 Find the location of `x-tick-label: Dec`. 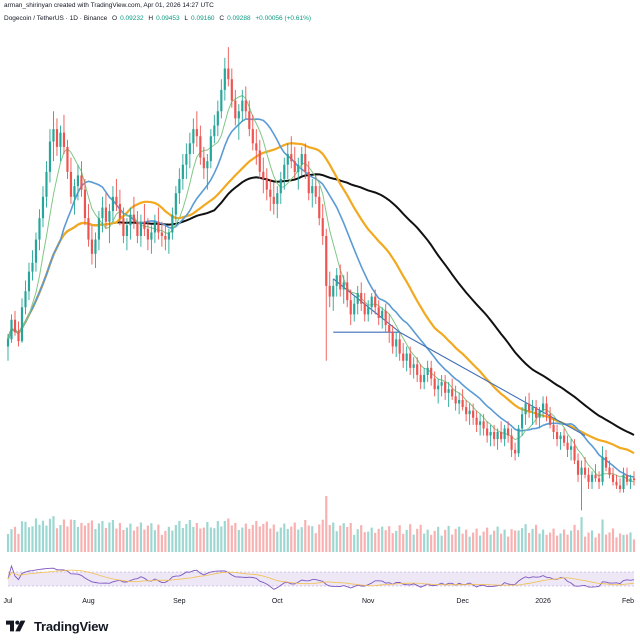

x-tick-label: Dec is located at coordinates (462, 601).